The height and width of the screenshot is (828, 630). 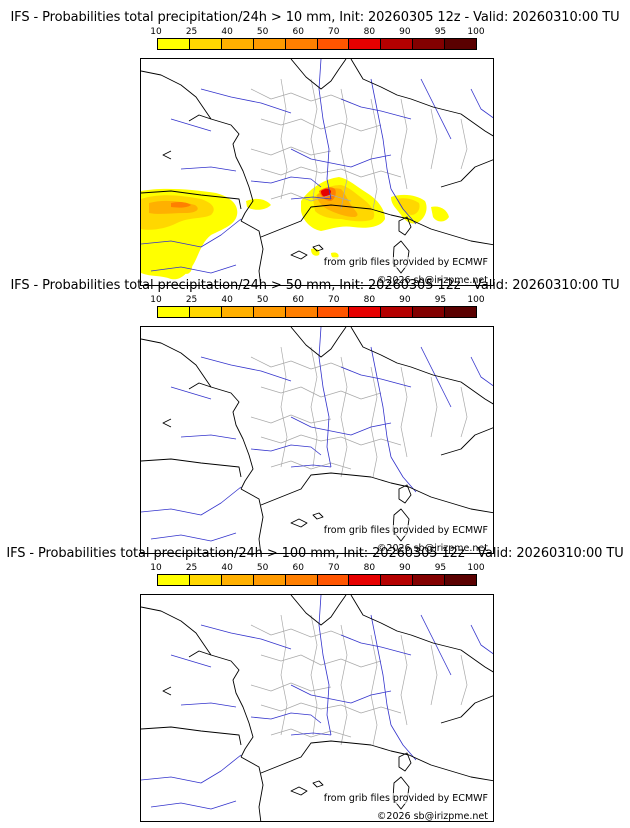 What do you see at coordinates (317, 32) in the screenshot?
I see `color-scale-labels: 10 25 40 50 60 70 80 90 95 100` at bounding box center [317, 32].